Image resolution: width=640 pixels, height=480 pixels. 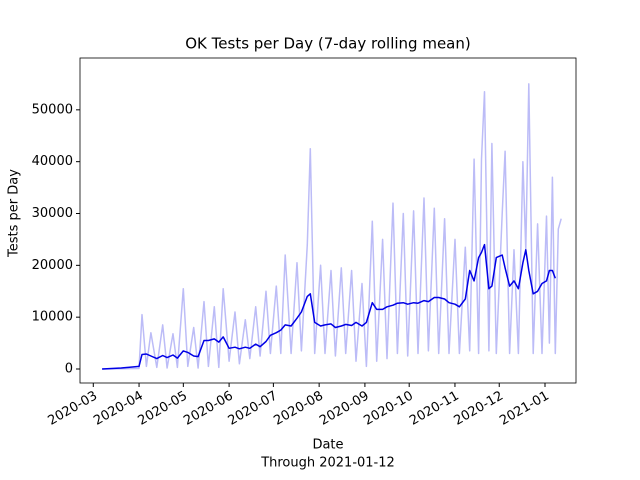 I want to click on x-tick-label: 2020-10, so click(x=388, y=409).